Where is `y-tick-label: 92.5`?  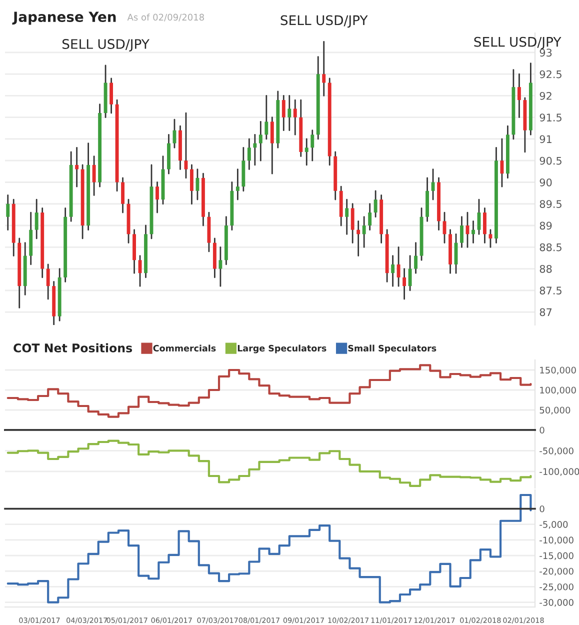 y-tick-label: 92.5 is located at coordinates (551, 74).